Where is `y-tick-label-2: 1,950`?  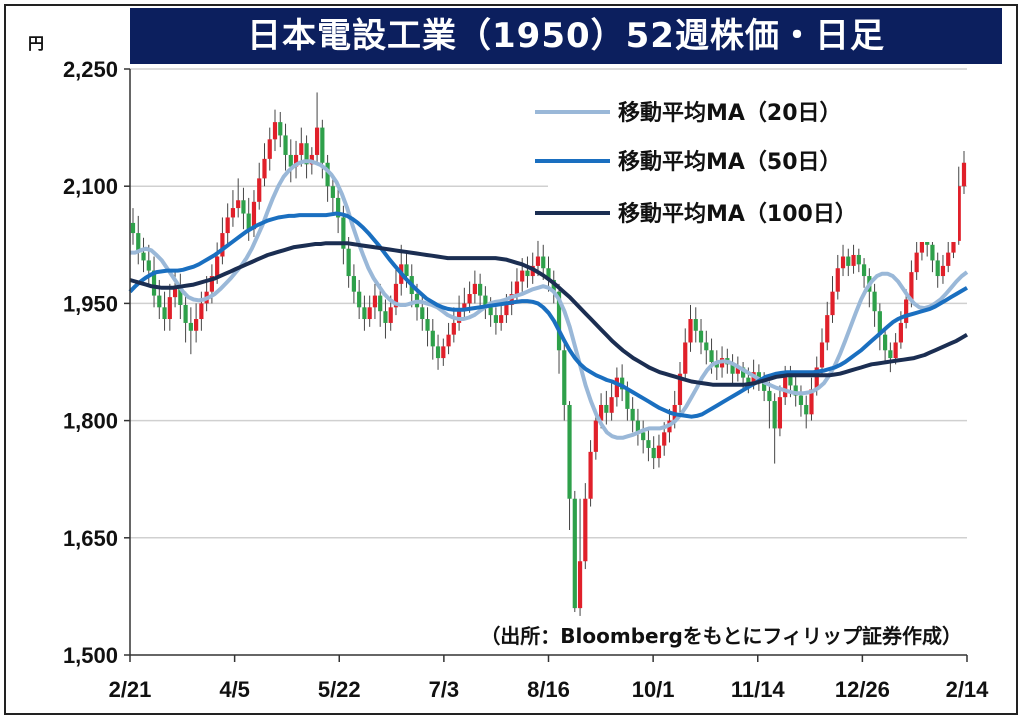 y-tick-label-2: 1,950 is located at coordinates (90, 303).